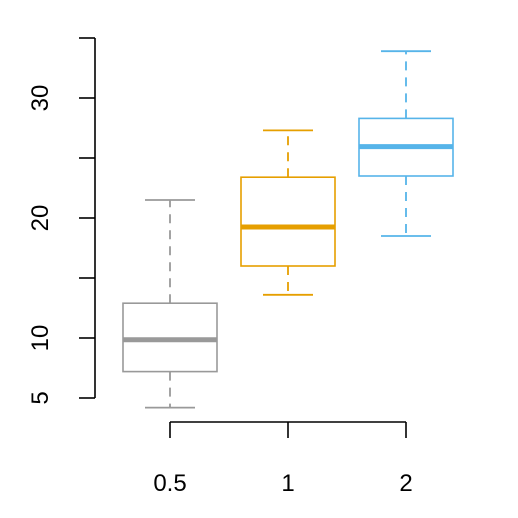 This screenshot has width=518, height=518. Describe the element at coordinates (287, 483) in the screenshot. I see `x-tick-label: 1` at that location.